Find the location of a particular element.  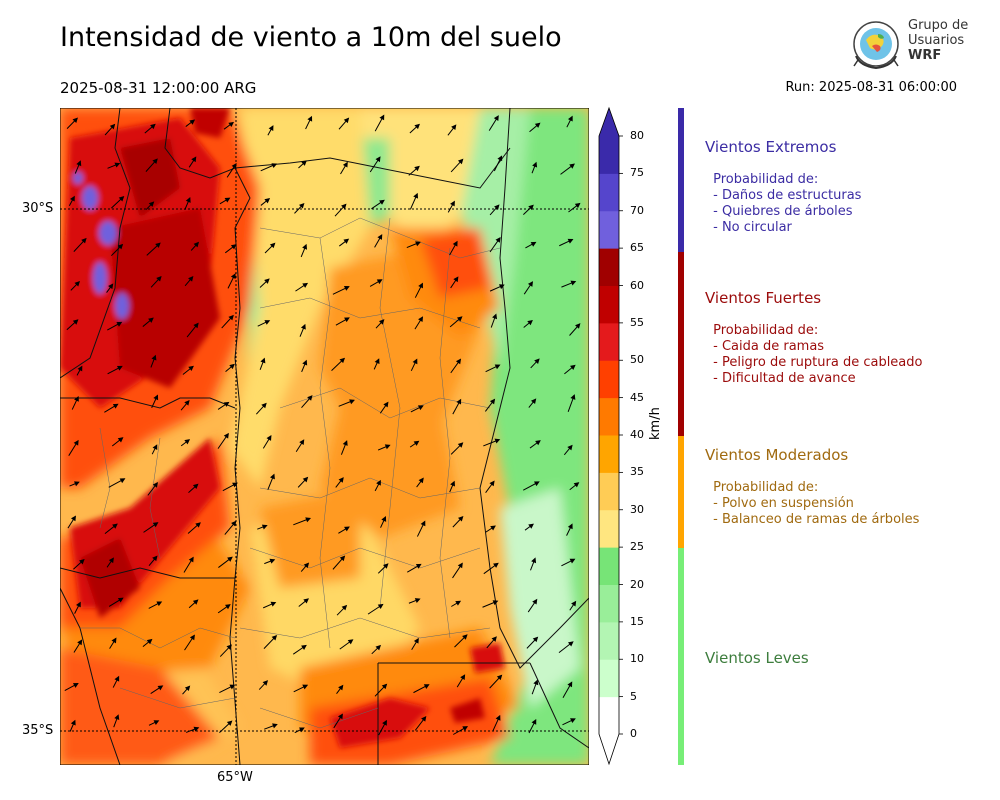

colorbar-tick-label: 40 is located at coordinates (637, 434).